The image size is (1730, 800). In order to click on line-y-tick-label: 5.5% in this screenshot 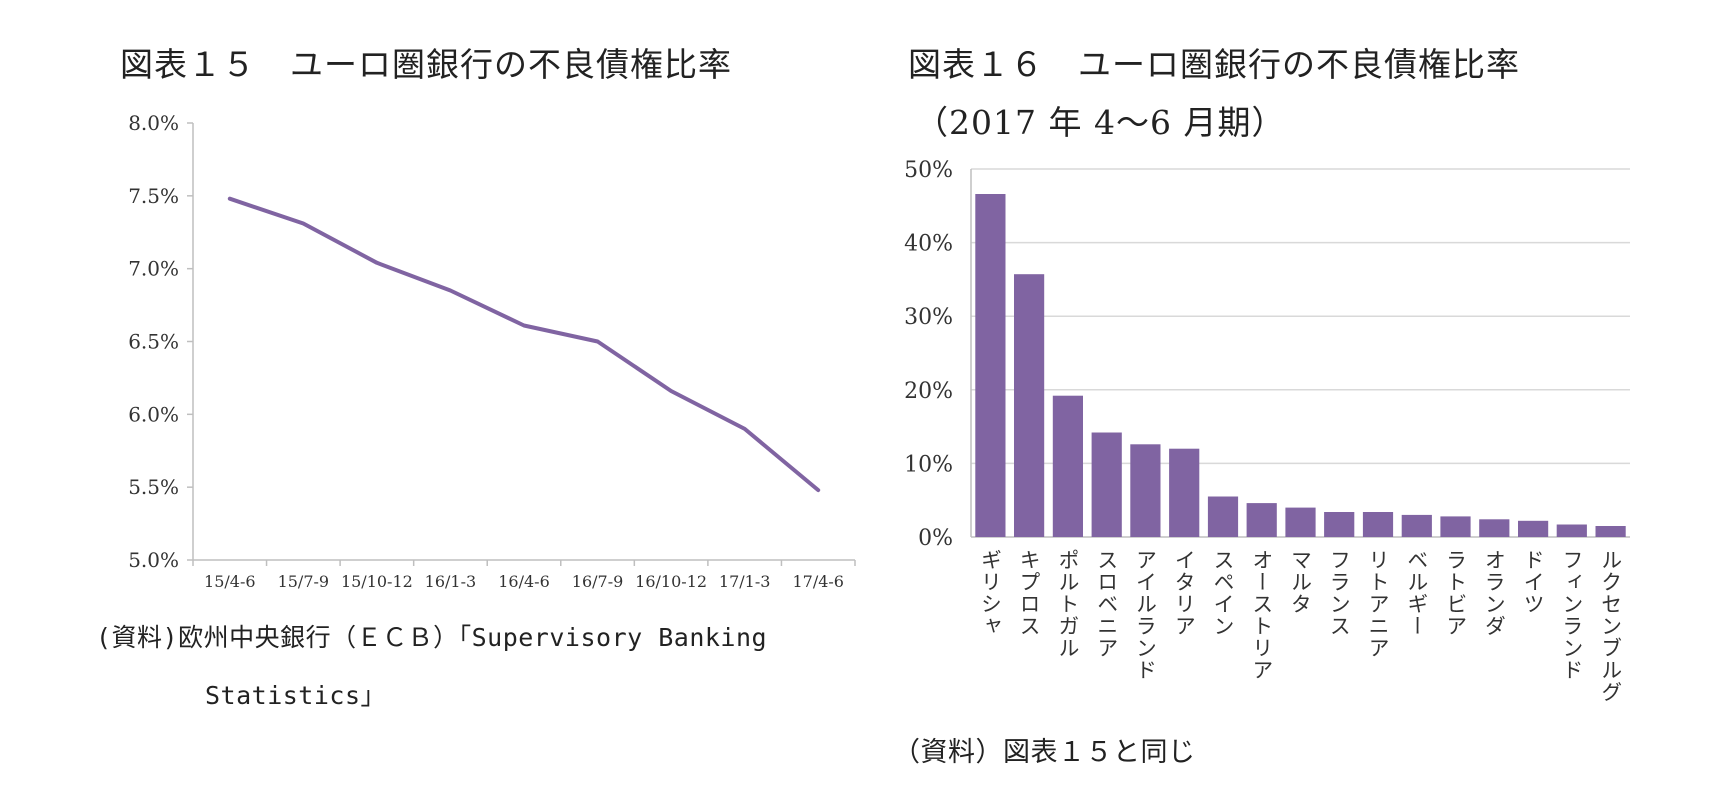, I will do `click(153, 487)`.